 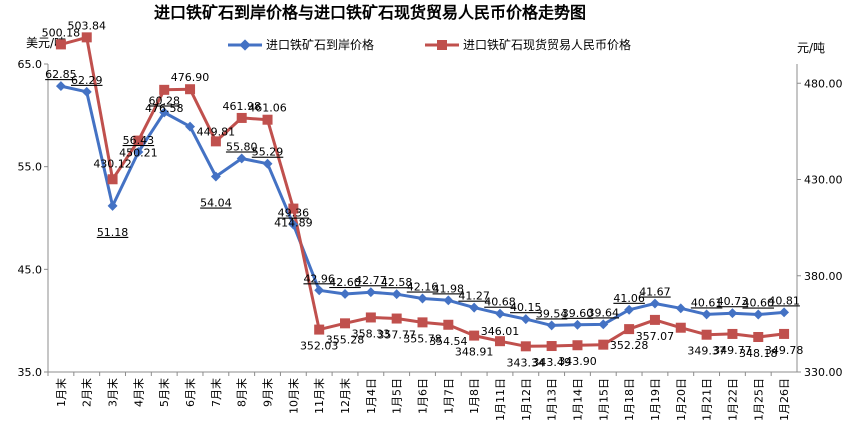 I want to click on x-tick-label: 12月末, so click(x=345, y=396).